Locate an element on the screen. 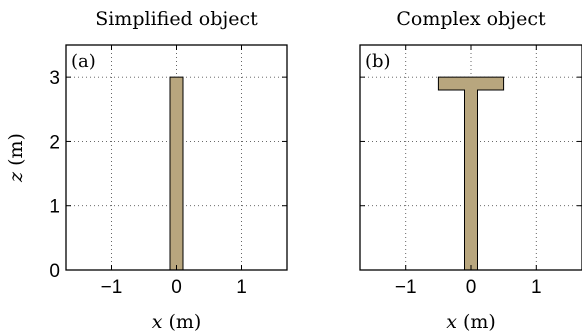 The height and width of the screenshot is (332, 582). panel-label: (a) is located at coordinates (83, 61).